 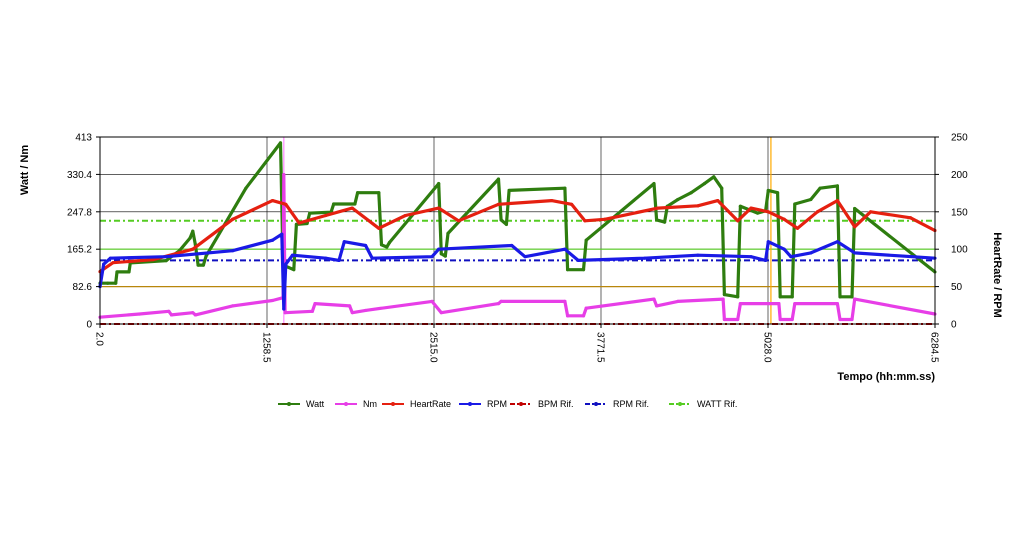 I want to click on y-right-tick-label-3: 150, so click(x=959, y=212).